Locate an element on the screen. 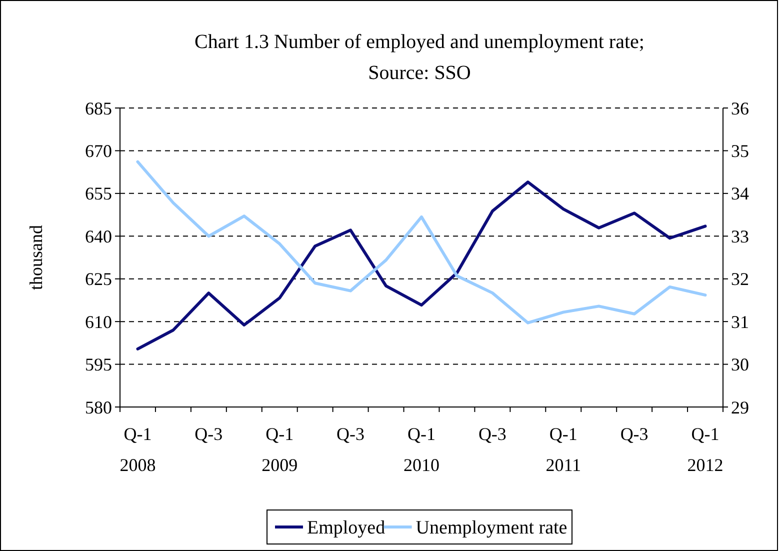 Image resolution: width=779 pixels, height=551 pixels. y-tick-label: 625 is located at coordinates (98, 279).